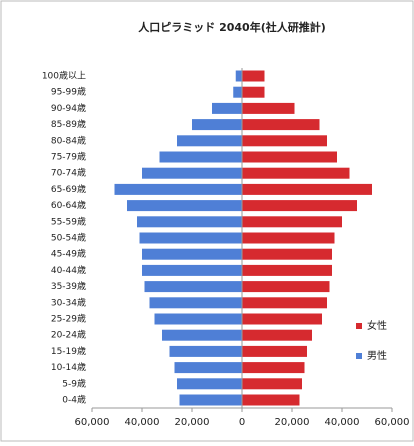 This screenshot has height=446, width=414. Describe the element at coordinates (232, 27) in the screenshot. I see `chart-title: 人口ピラミッド 2040年(社人研推計)` at that location.